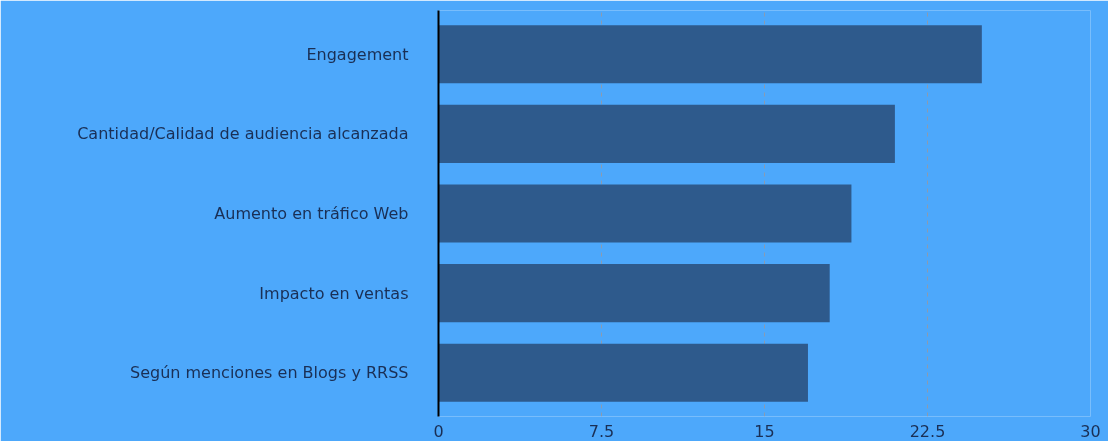  I want to click on y-tick-label: Impacto en ventas, so click(334, 293).